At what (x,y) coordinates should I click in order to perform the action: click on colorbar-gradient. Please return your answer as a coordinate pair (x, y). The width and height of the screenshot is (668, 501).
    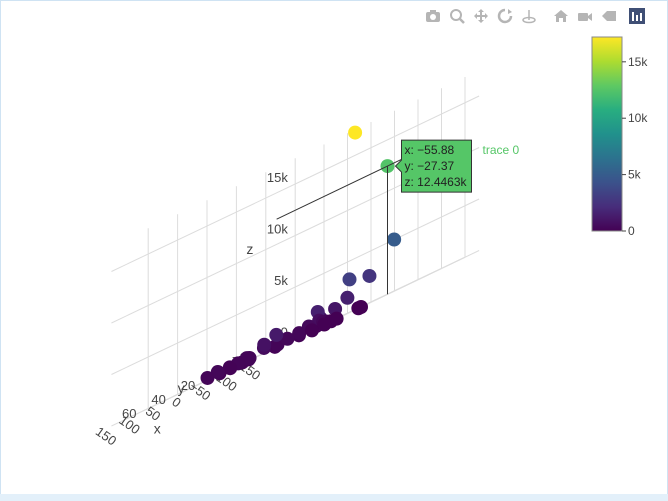
    Looking at the image, I should click on (607, 134).